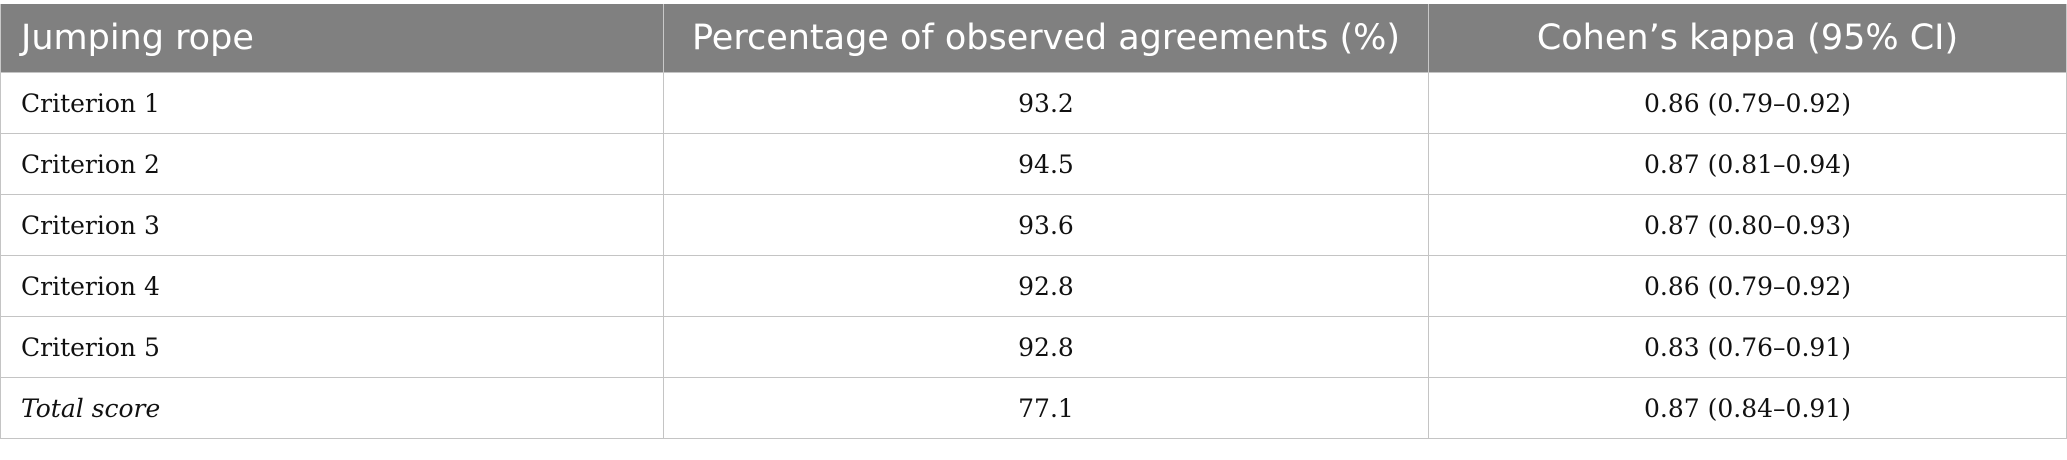  I want to click on header-percentage-agreements: Percentage of observed agreements (%), so click(1046, 38).